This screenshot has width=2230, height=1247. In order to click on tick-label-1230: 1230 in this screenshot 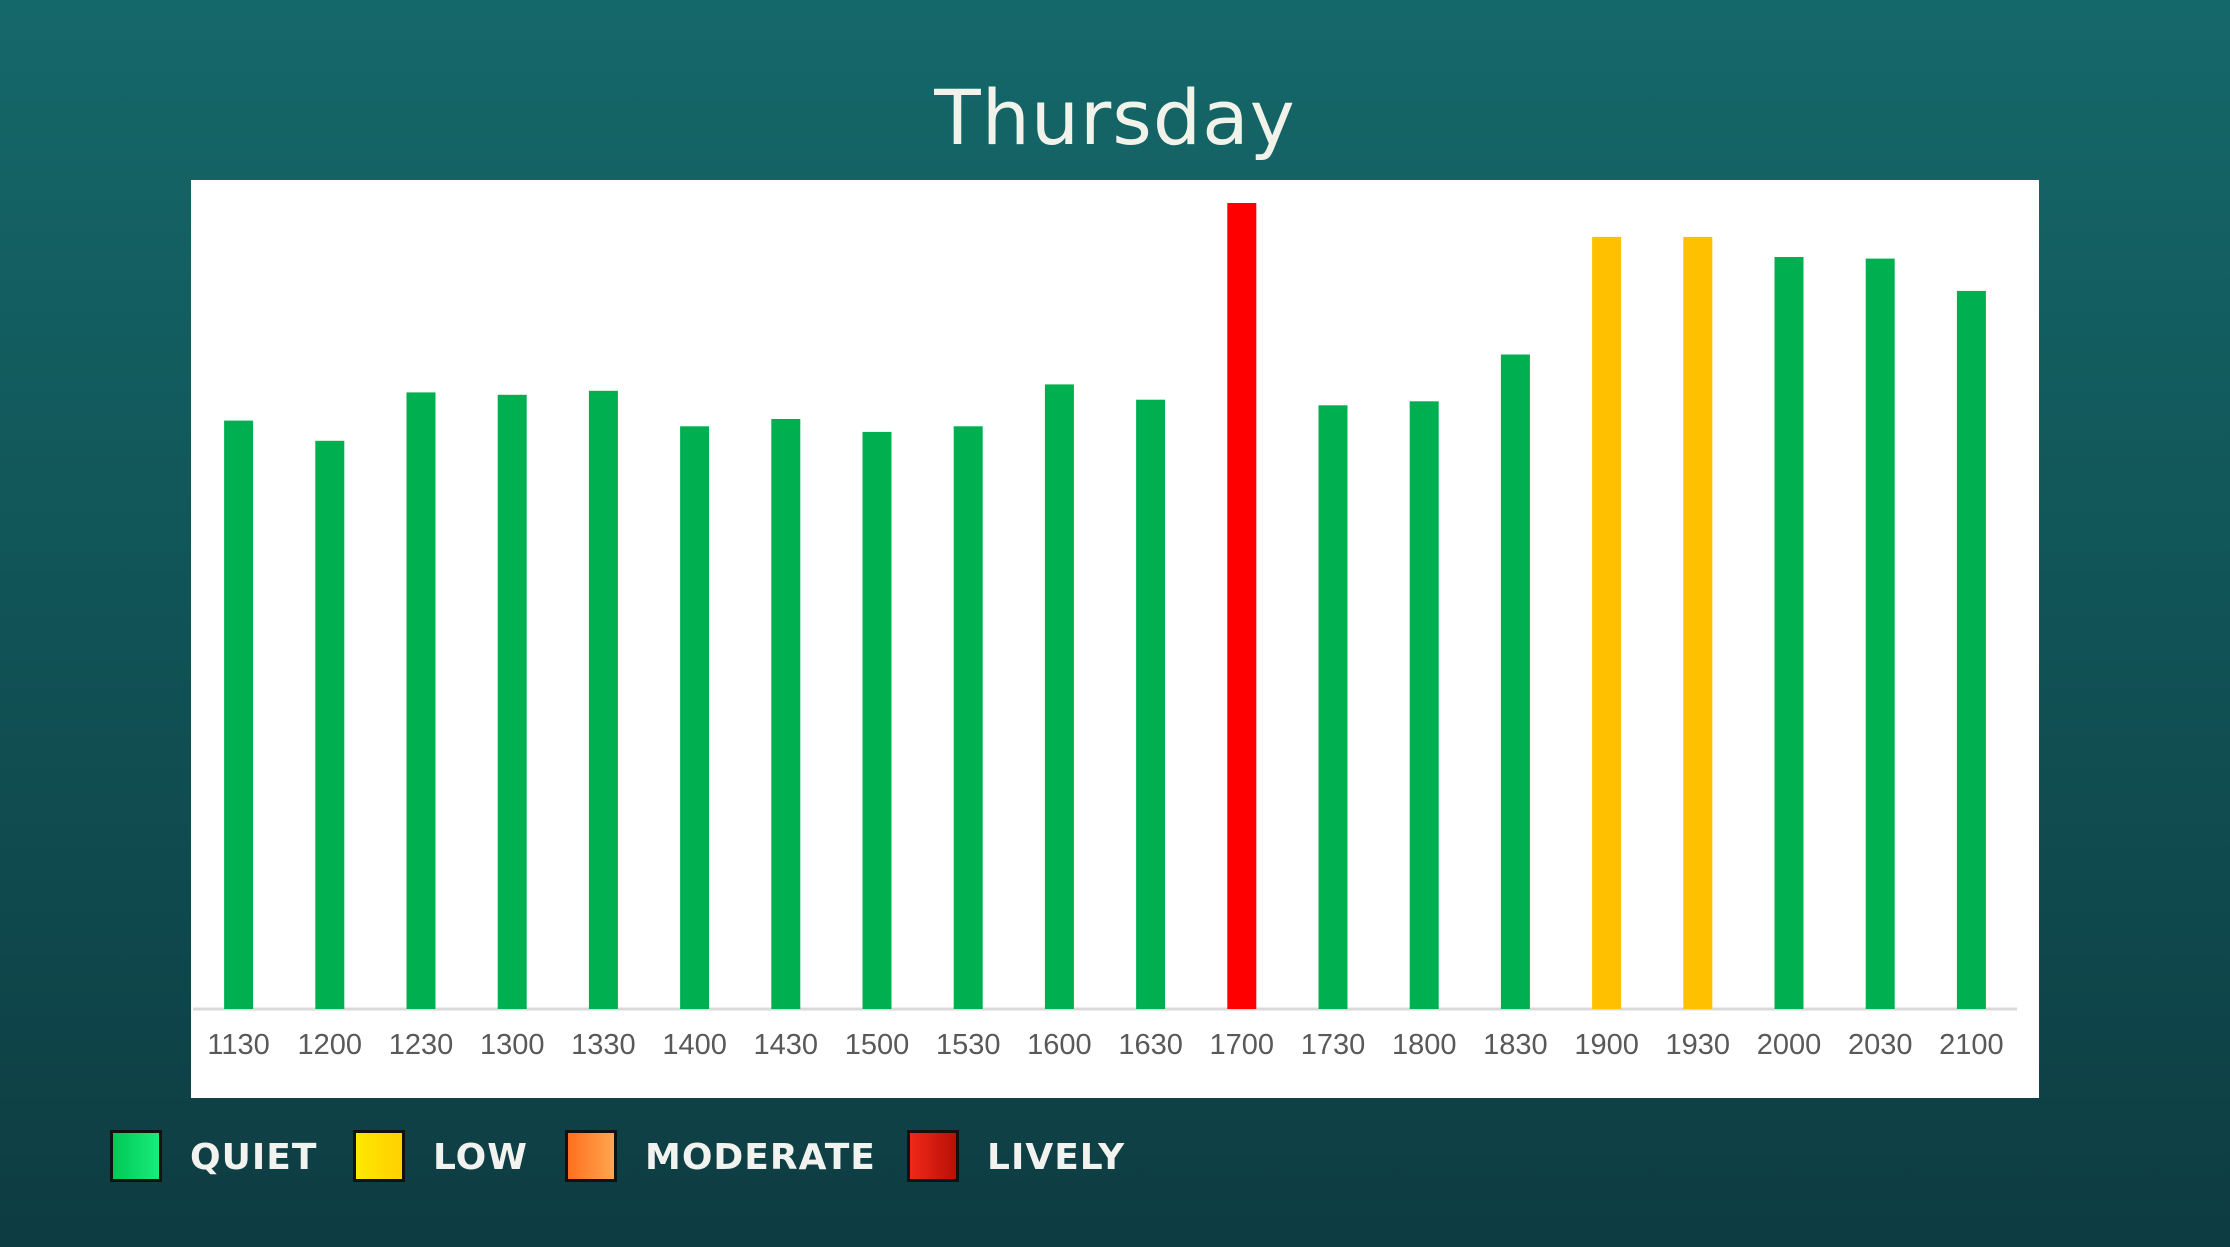, I will do `click(421, 1045)`.